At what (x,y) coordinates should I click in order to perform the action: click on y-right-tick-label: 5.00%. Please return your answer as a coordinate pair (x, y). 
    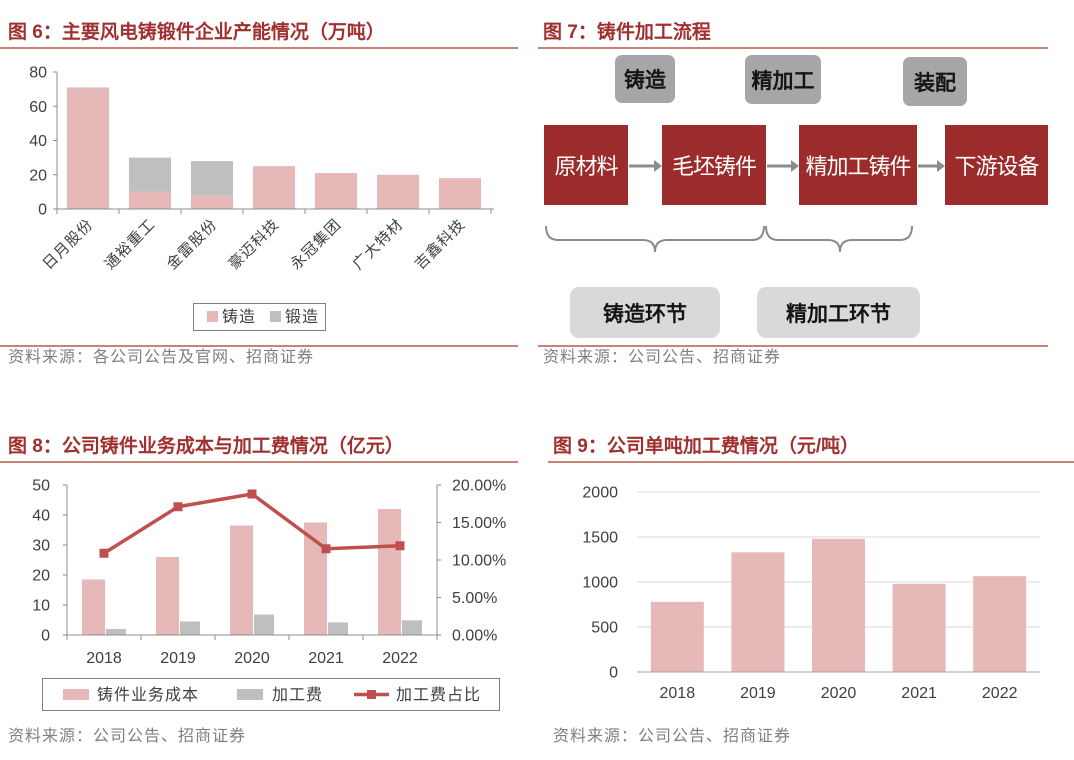
    Looking at the image, I should click on (474, 598).